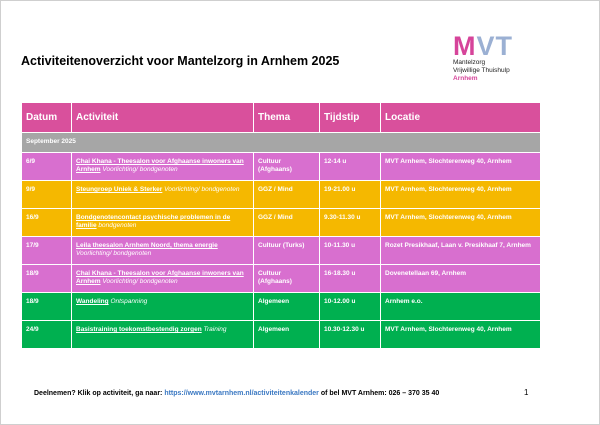  I want to click on month-row: September 2025, so click(281, 142).